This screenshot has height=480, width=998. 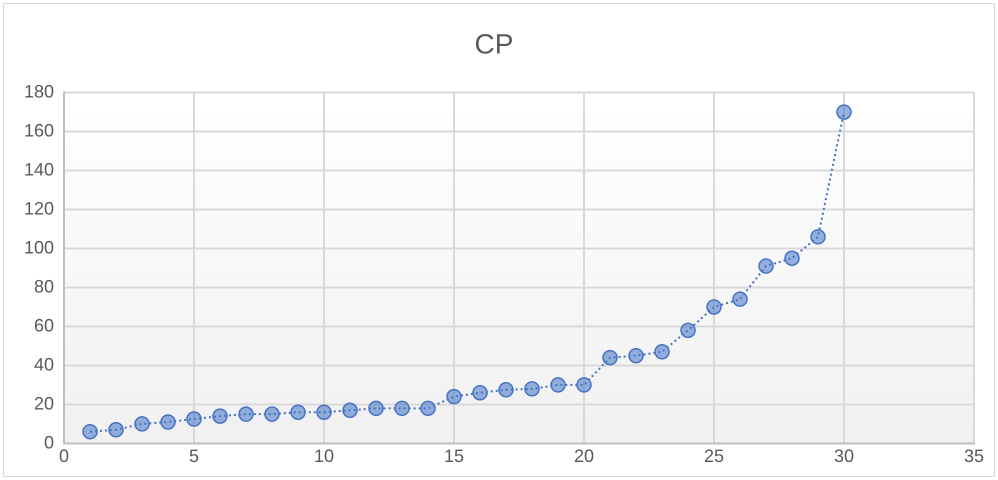 I want to click on y-tick-label: 40, so click(x=44, y=364).